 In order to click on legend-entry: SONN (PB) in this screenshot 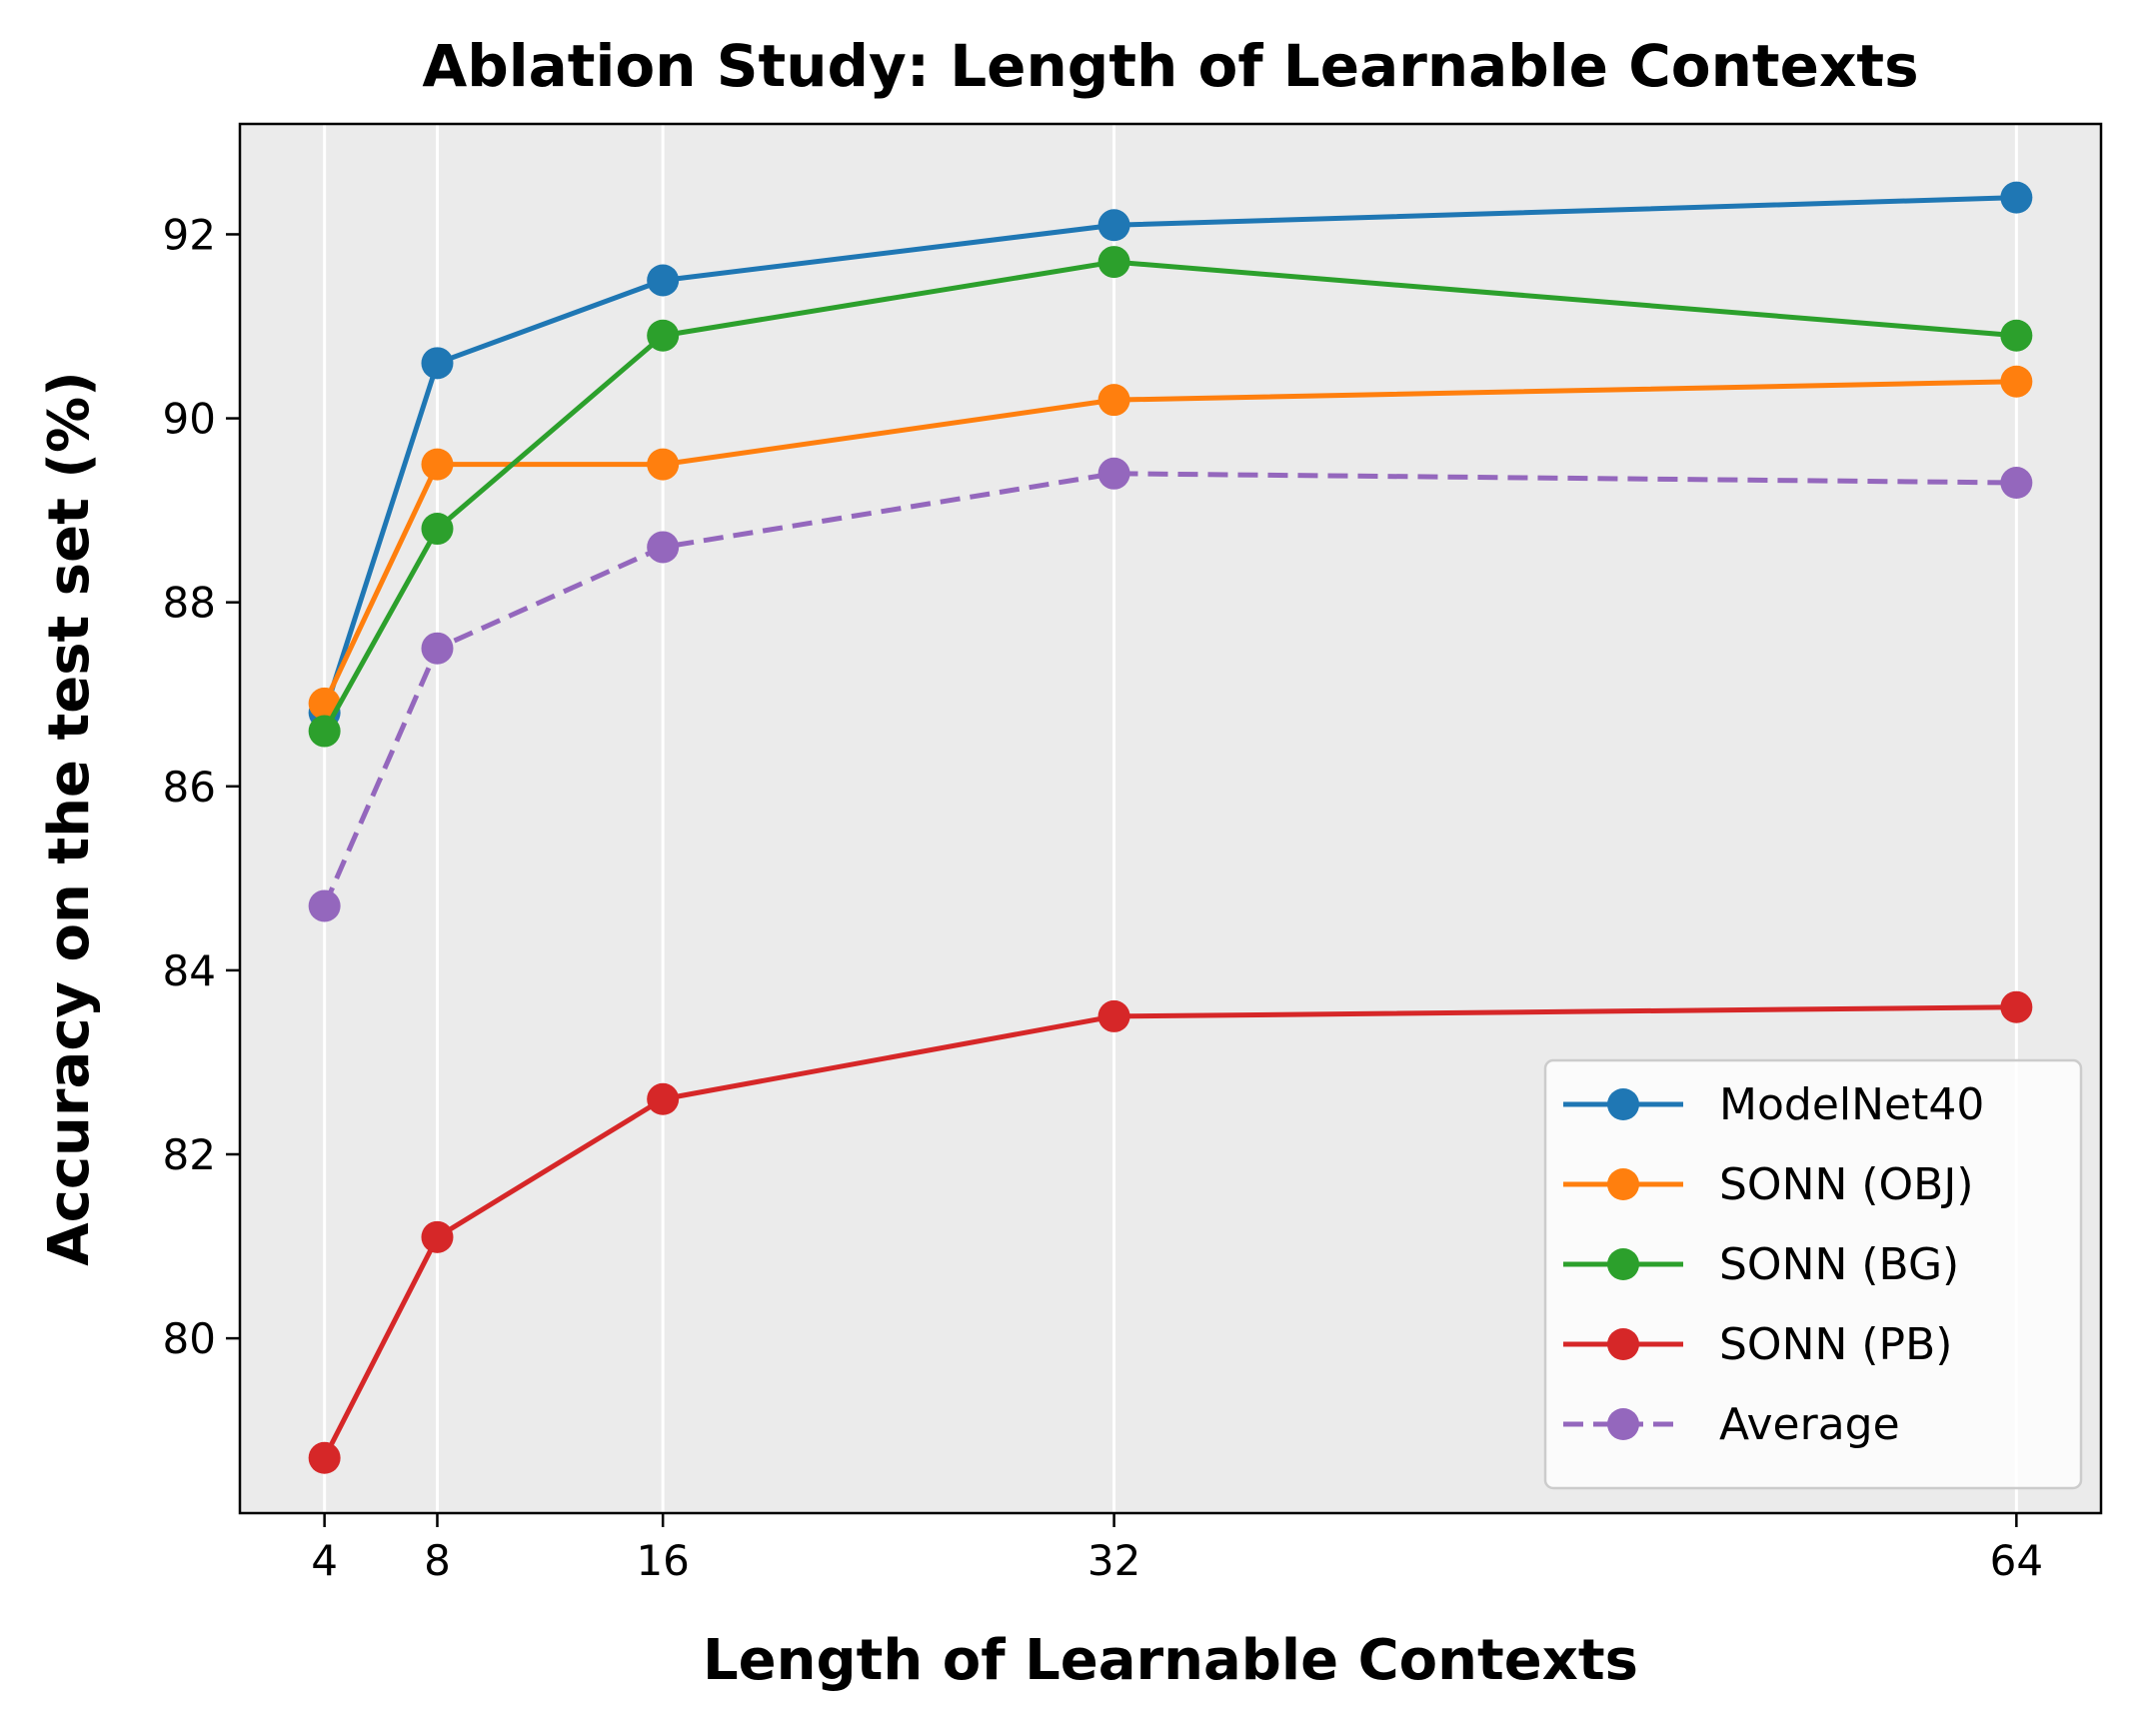, I will do `click(1758, 1344)`.